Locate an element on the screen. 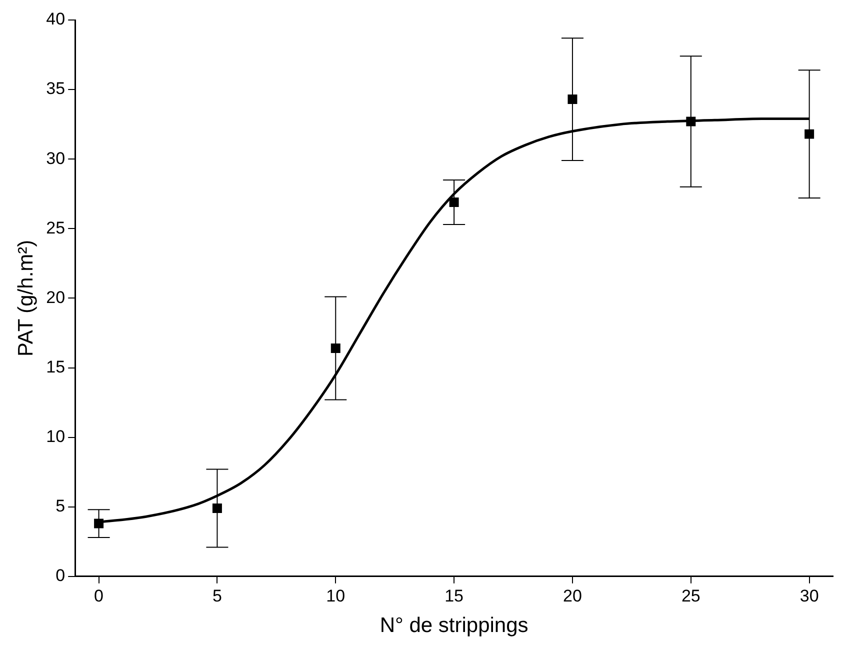 Image resolution: width=845 pixels, height=648 pixels. y-tick-label: 20 is located at coordinates (56, 297).